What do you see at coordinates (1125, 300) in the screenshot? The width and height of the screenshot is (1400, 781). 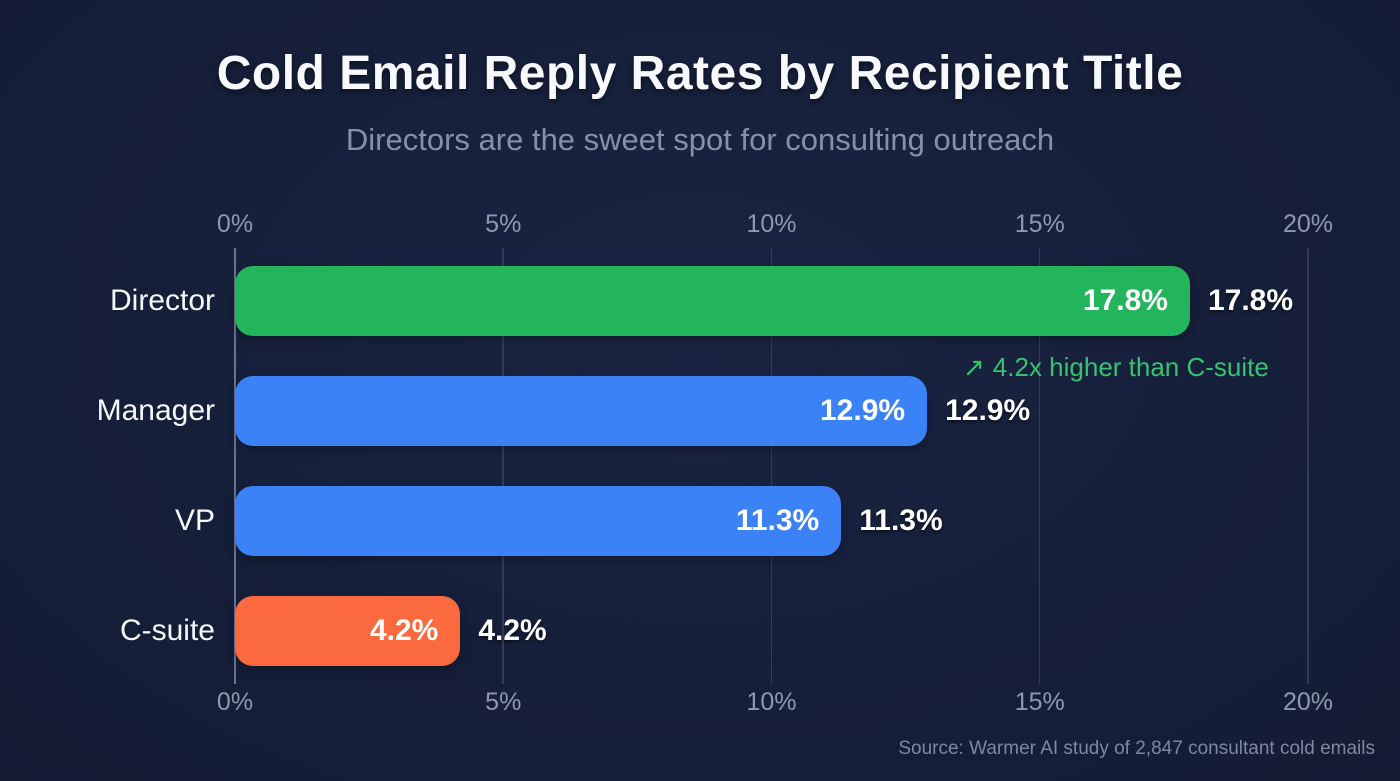 I see `bar-value-inside: 17.8%` at bounding box center [1125, 300].